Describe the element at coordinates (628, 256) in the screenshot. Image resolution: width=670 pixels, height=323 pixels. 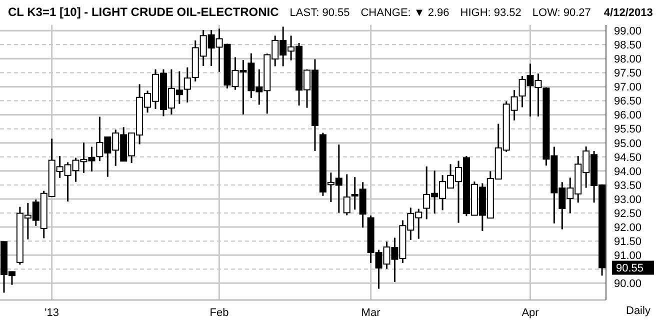
I see `y-tick-label: 91.00` at that location.